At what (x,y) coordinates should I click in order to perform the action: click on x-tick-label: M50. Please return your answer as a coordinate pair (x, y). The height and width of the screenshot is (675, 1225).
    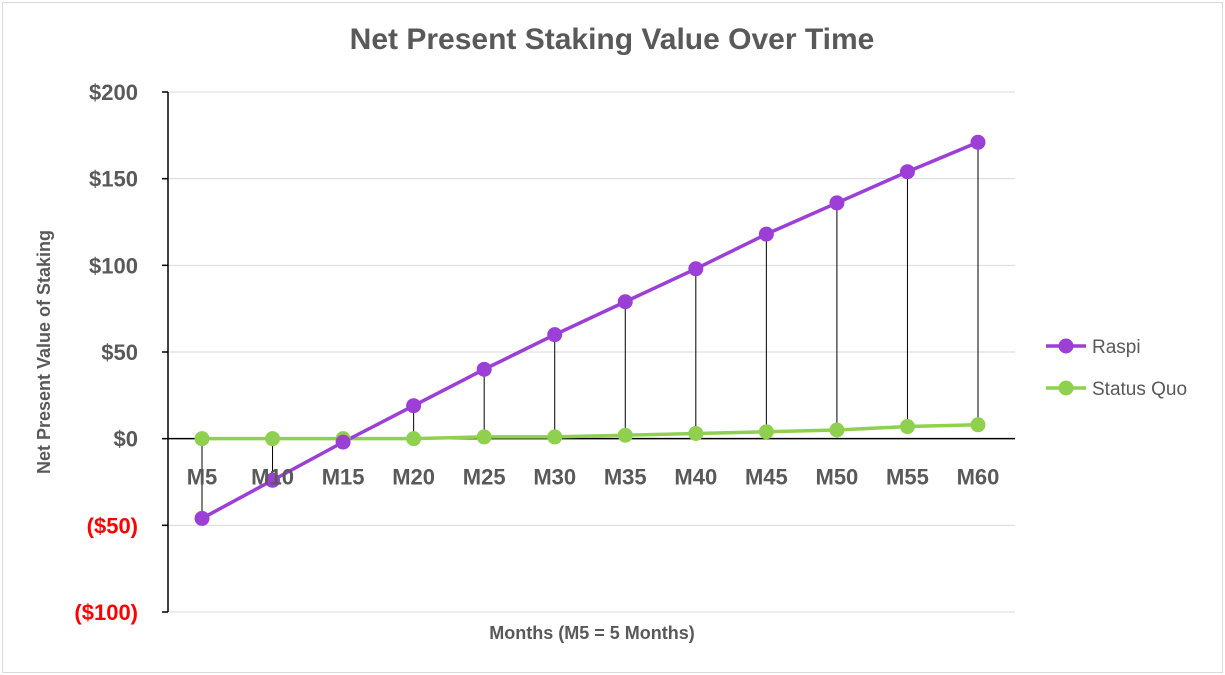
    Looking at the image, I should click on (837, 477).